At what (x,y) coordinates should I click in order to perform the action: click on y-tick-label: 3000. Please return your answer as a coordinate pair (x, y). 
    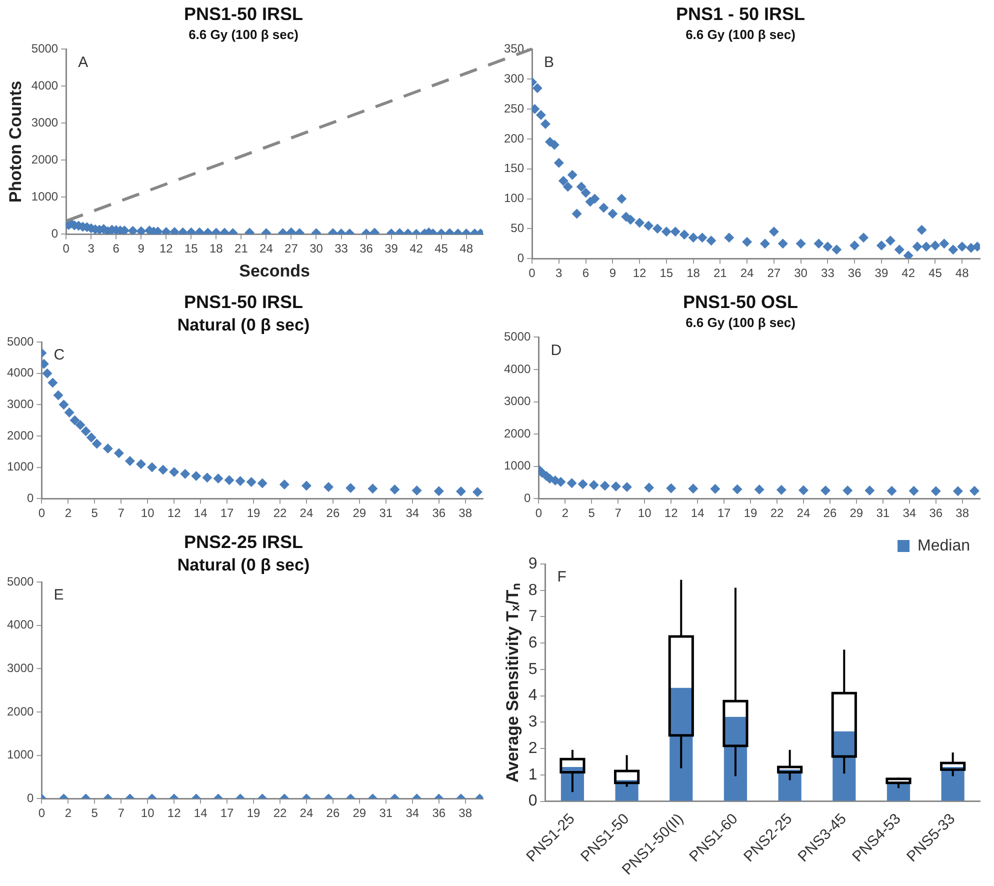
    Looking at the image, I should click on (44, 123).